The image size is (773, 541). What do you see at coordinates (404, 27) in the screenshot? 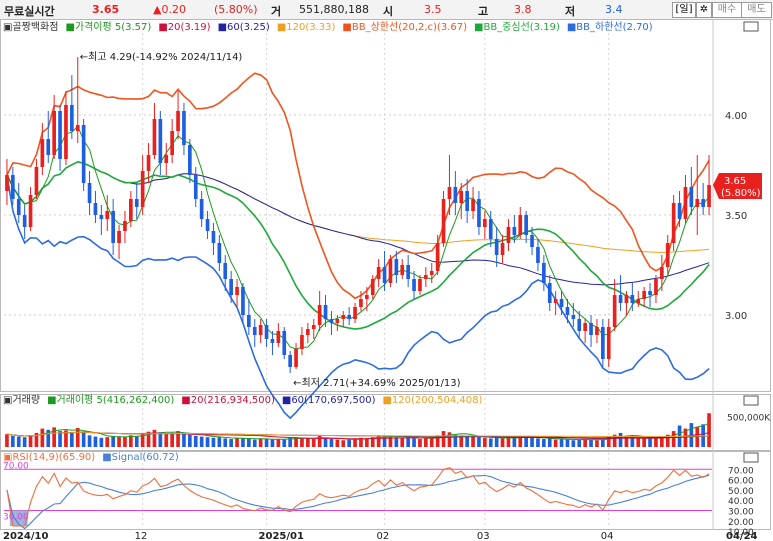
I see `price-legend-item: ■BB_상한선(20,2,c)(3.67)` at bounding box center [404, 27].